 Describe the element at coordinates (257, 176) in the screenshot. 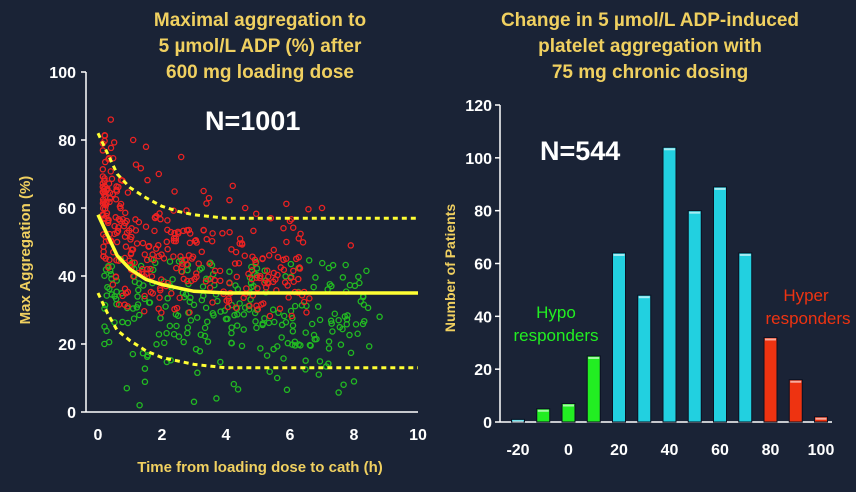

I see `upper-confidence-band` at that location.